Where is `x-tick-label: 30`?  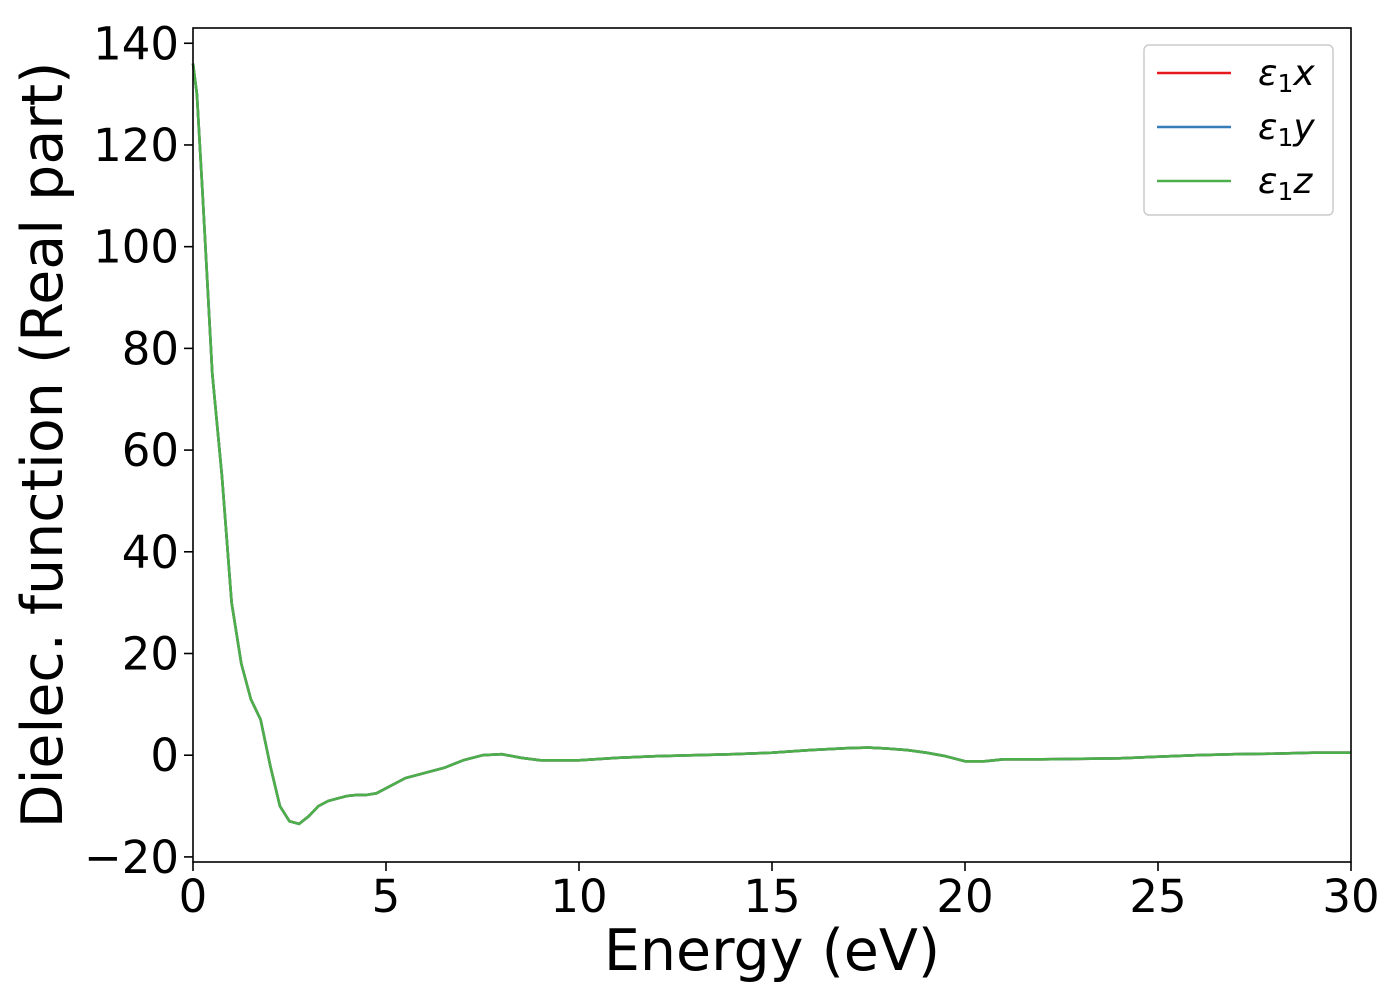 x-tick-label: 30 is located at coordinates (1350, 896).